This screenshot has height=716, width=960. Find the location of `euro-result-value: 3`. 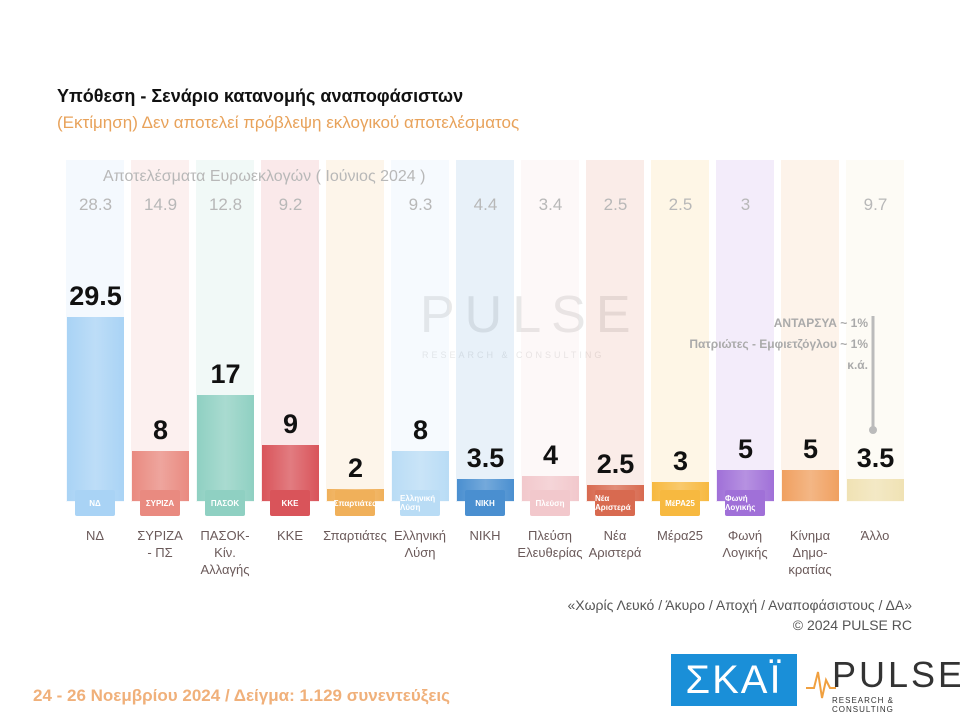

euro-result-value: 3 is located at coordinates (745, 204).